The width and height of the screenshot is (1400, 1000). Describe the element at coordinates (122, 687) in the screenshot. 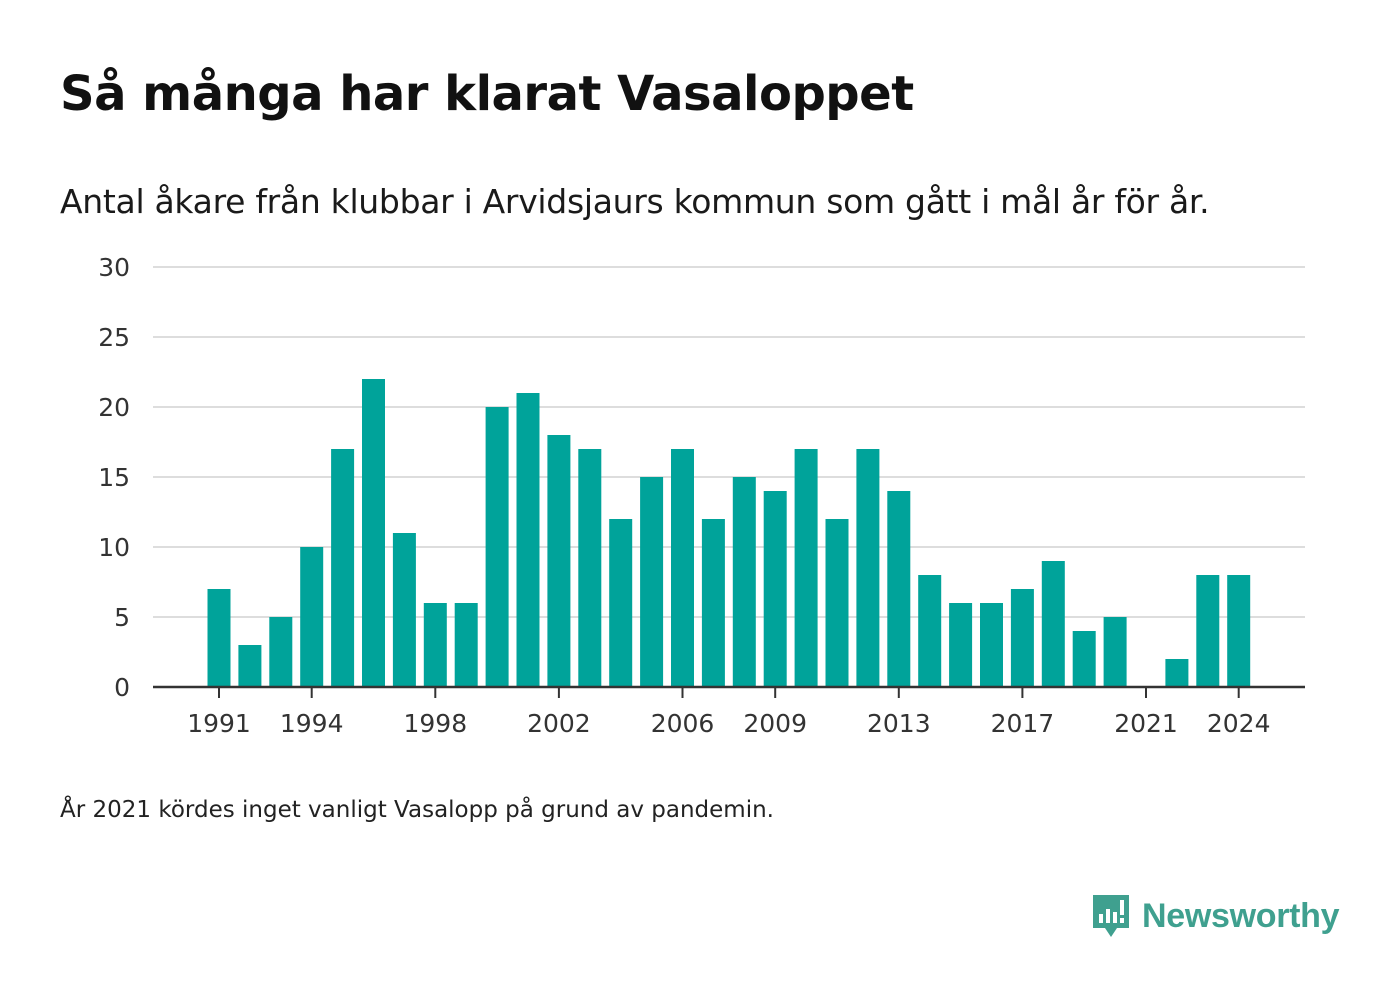

I see `y-tick-label: 0` at that location.